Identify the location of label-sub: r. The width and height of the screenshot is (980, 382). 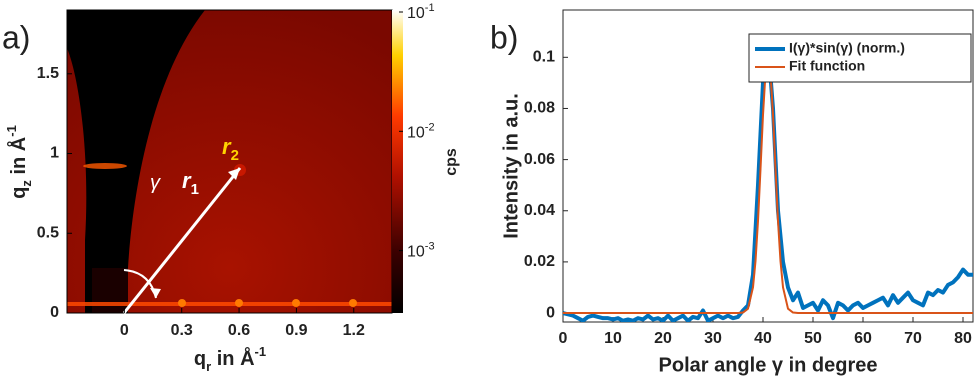
(208, 366).